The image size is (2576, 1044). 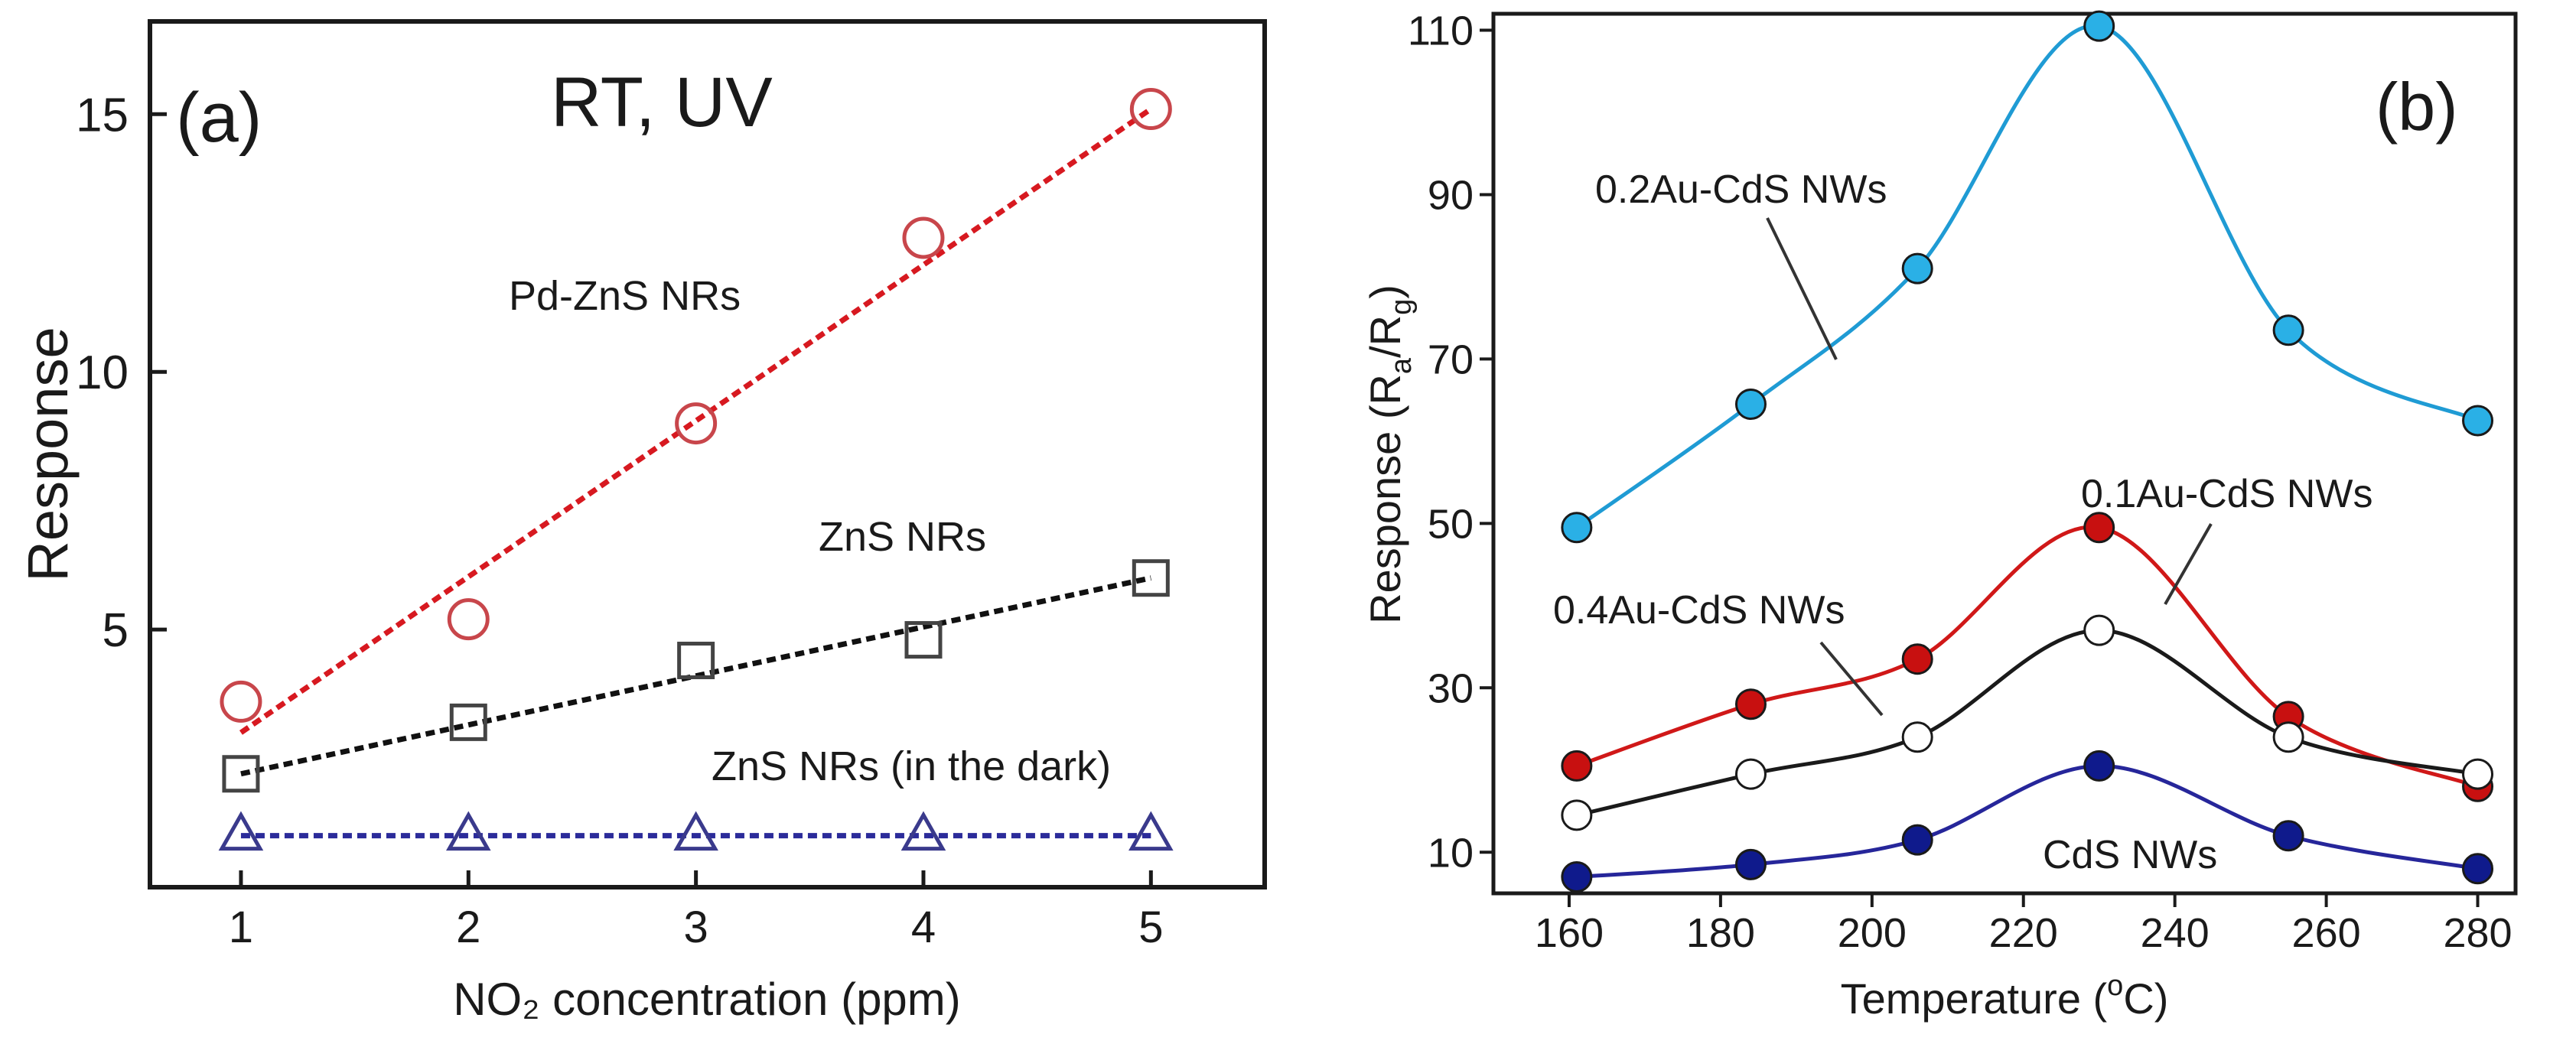 I want to click on b-ytick-label: 90, so click(x=1451, y=195).